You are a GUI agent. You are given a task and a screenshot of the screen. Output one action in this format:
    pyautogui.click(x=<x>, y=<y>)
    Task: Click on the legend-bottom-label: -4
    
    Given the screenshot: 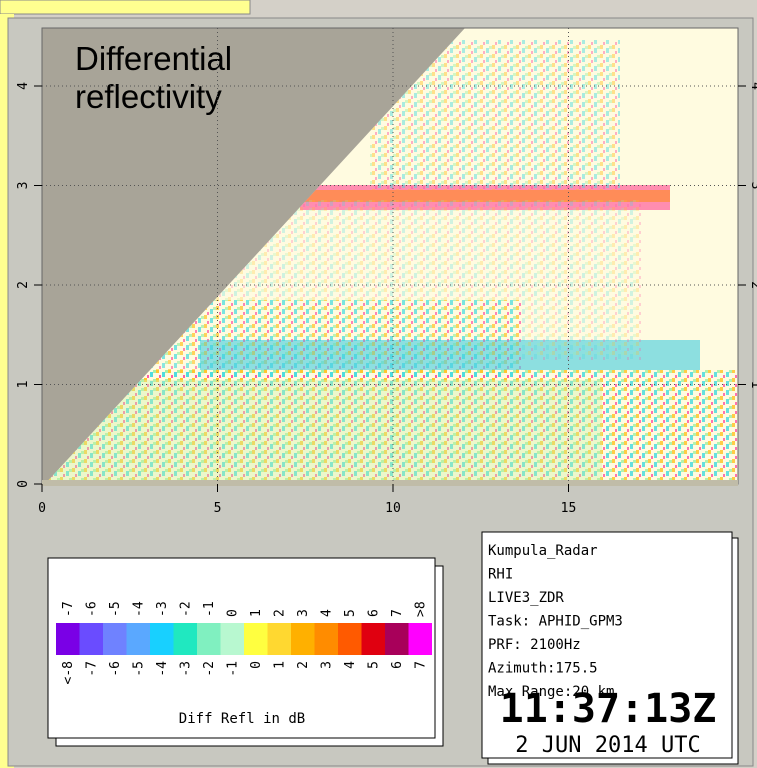 What is the action you would take?
    pyautogui.click(x=162, y=669)
    